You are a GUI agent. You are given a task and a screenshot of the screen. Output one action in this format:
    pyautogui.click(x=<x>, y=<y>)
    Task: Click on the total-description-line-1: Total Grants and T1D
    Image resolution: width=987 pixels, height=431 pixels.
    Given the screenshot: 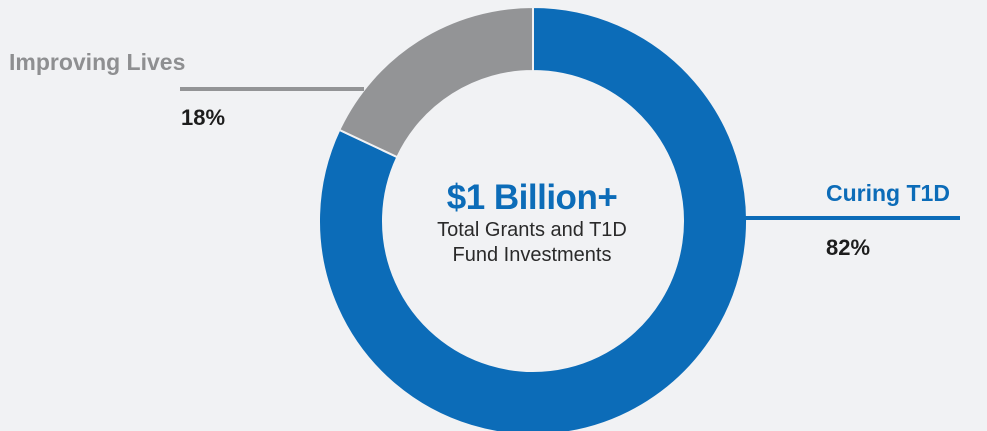 What is the action you would take?
    pyautogui.click(x=532, y=230)
    